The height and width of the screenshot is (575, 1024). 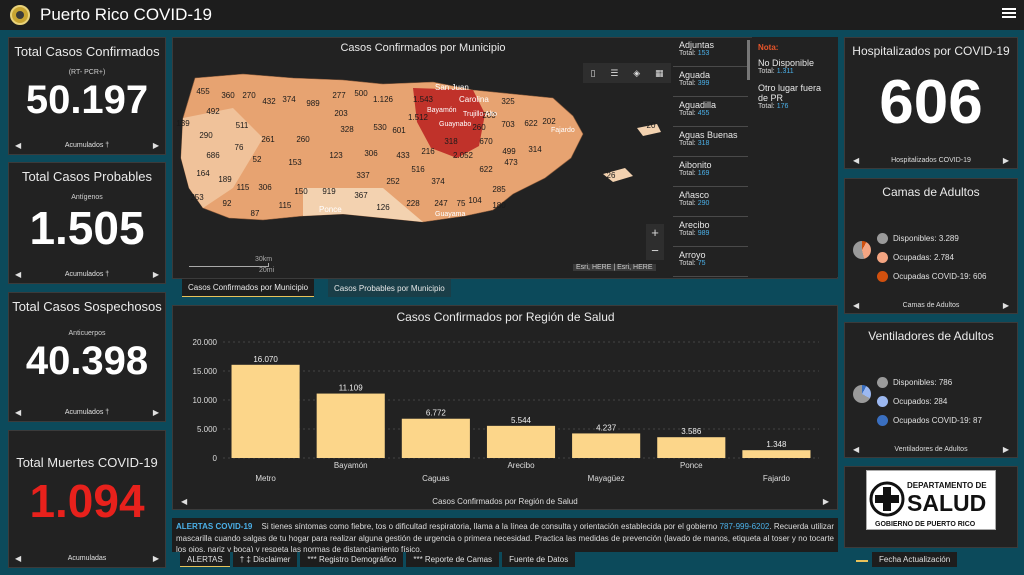 What do you see at coordinates (350, 425) in the screenshot?
I see `bar-bayamón` at bounding box center [350, 425].